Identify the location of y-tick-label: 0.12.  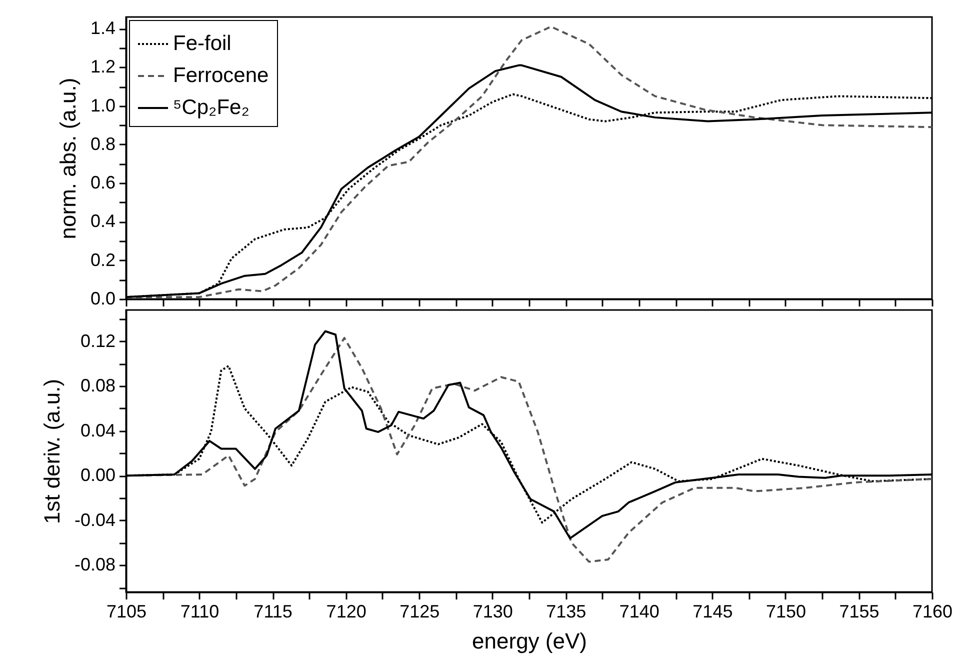
(98, 340).